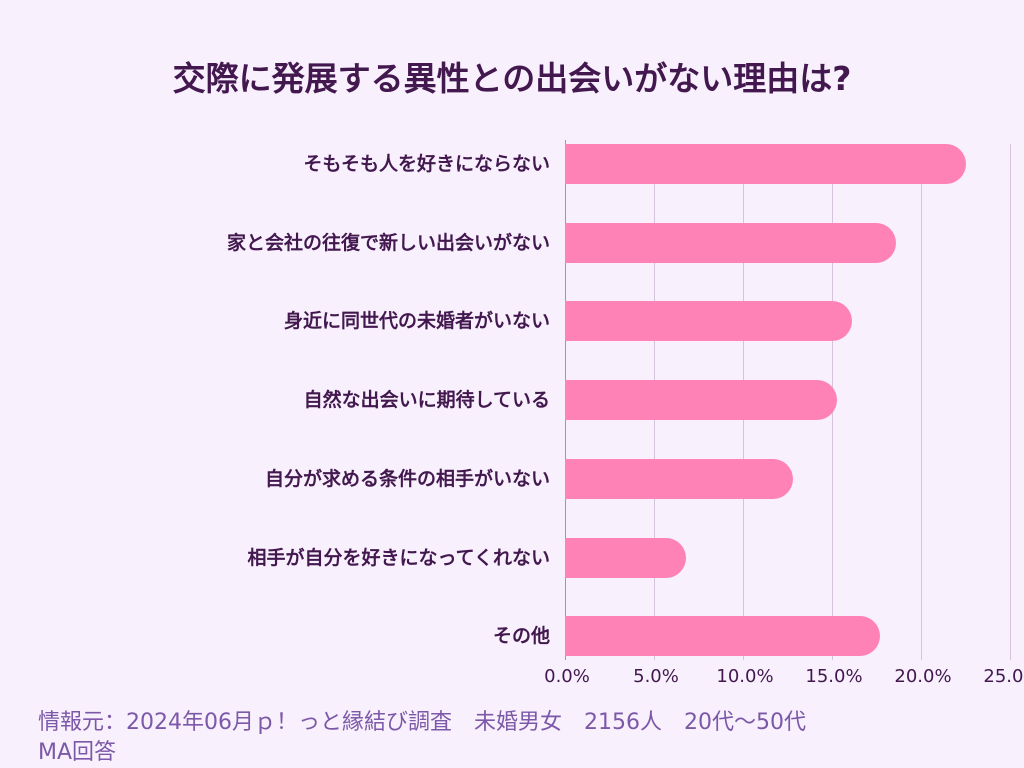  I want to click on category-label: そもそも人を好きにならない, so click(426, 164).